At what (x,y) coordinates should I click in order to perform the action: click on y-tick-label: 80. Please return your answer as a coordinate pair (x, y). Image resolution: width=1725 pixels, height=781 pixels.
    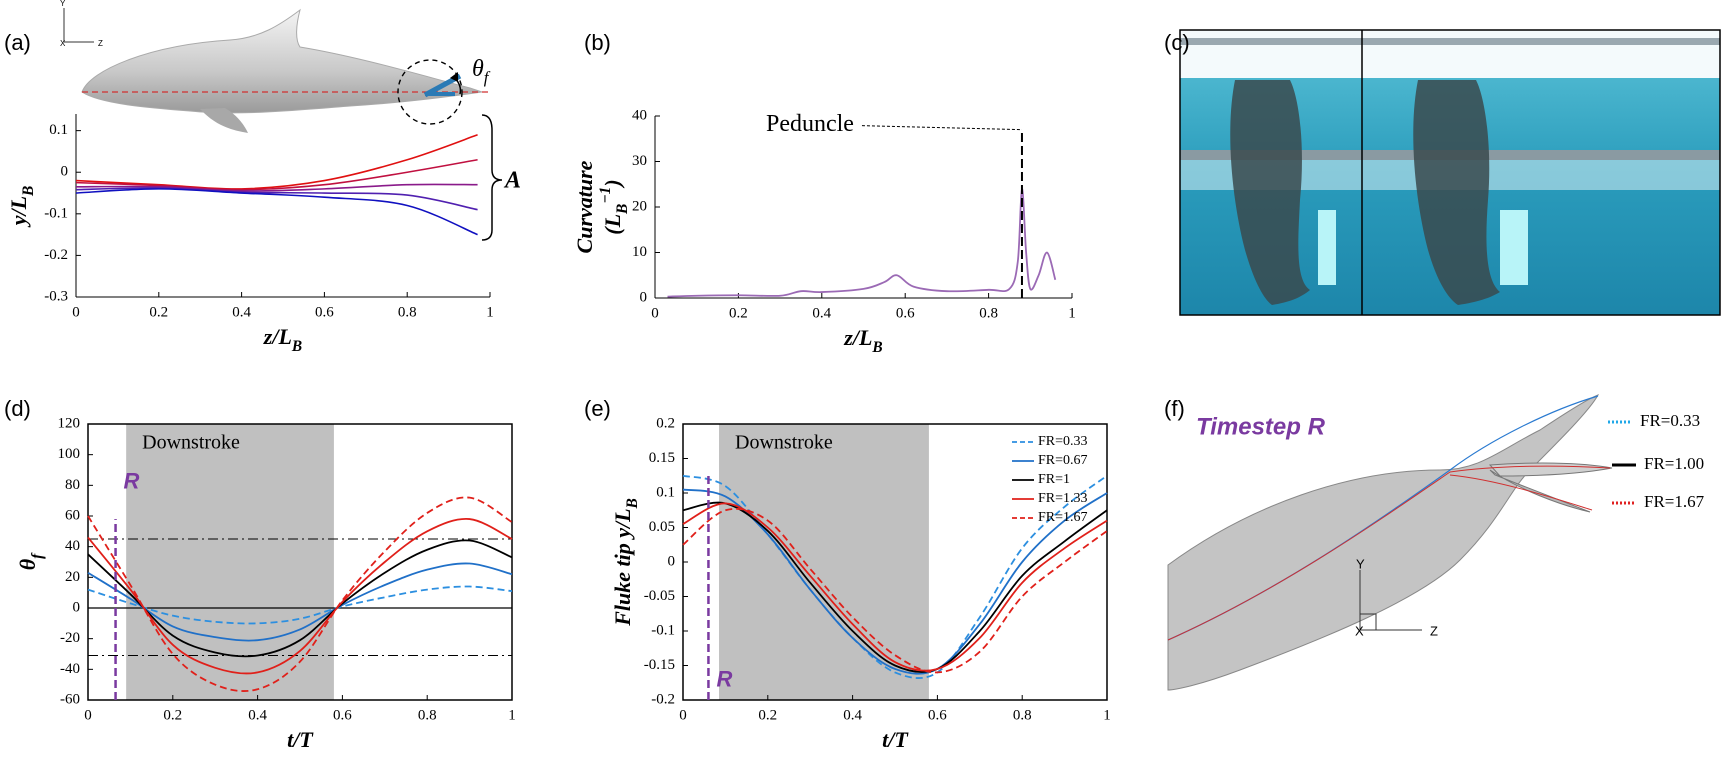
    Looking at the image, I should click on (72, 485).